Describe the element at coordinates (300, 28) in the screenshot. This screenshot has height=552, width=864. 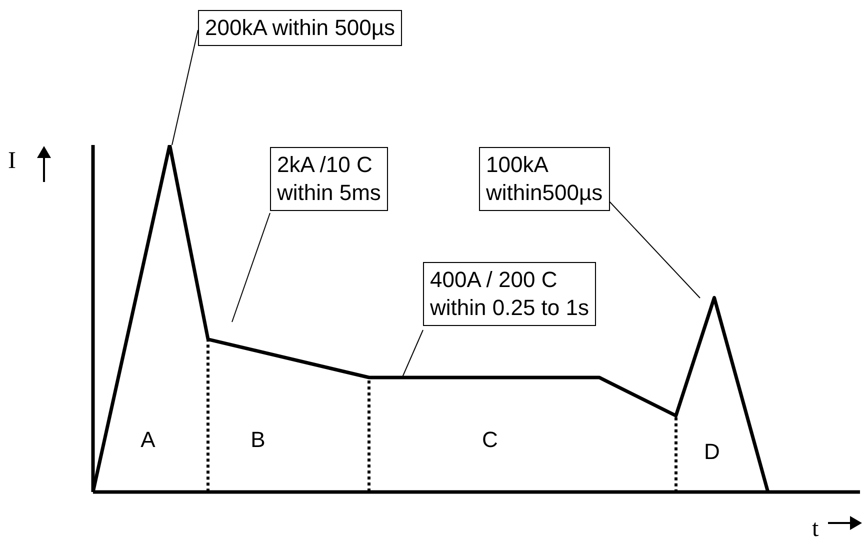
I see `text: 200kA within 500µs` at that location.